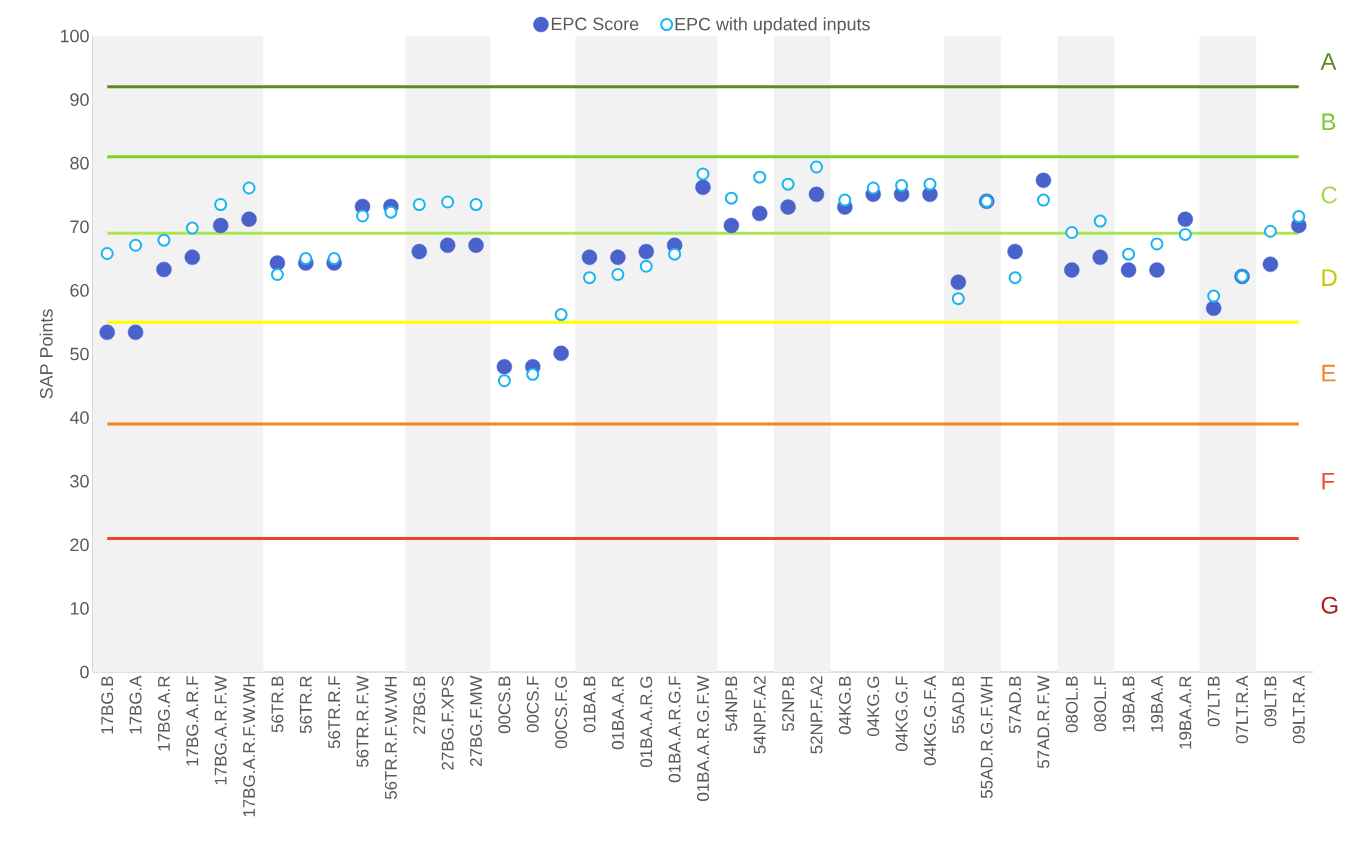 This screenshot has width=1351, height=868. What do you see at coordinates (79, 290) in the screenshot?
I see `y-tick-label: 60` at bounding box center [79, 290].